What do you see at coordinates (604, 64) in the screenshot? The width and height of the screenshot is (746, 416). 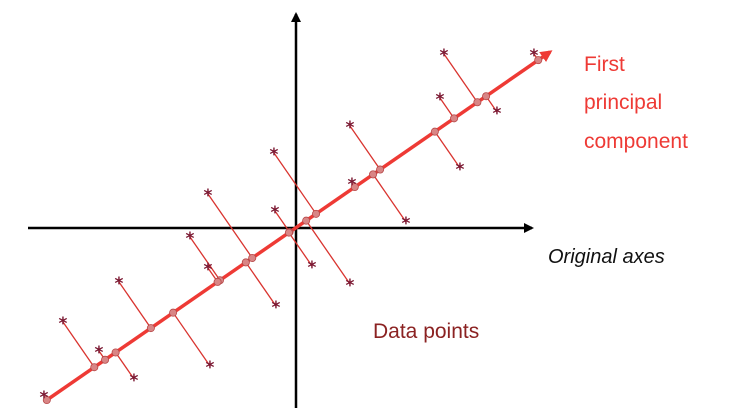 I see `principal-component-label-line1: First` at bounding box center [604, 64].